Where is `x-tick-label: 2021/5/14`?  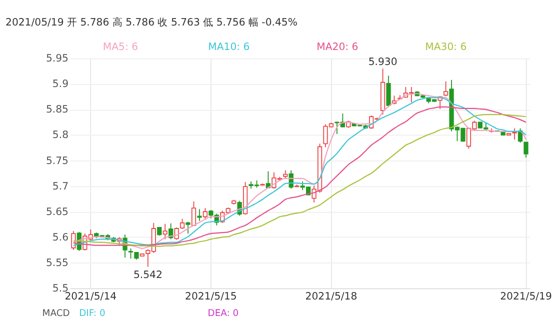
x-tick-label: 2021/5/14 is located at coordinates (90, 297).